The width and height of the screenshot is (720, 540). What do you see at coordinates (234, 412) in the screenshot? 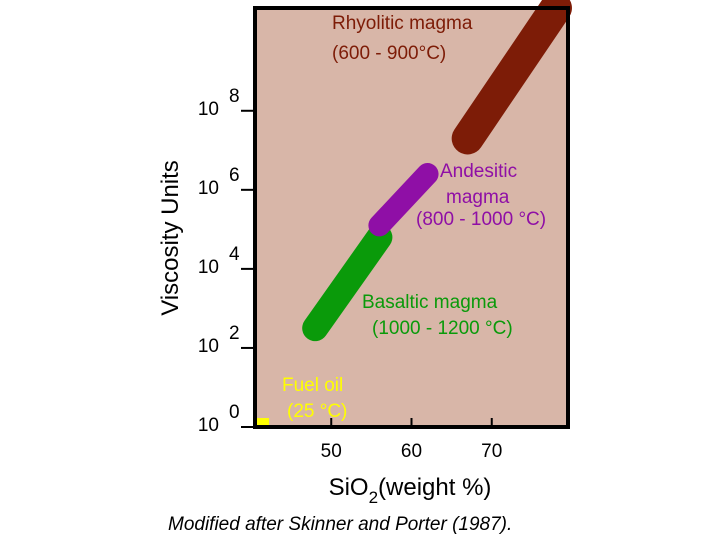
I see `y-tick-exponent: 0` at bounding box center [234, 412].